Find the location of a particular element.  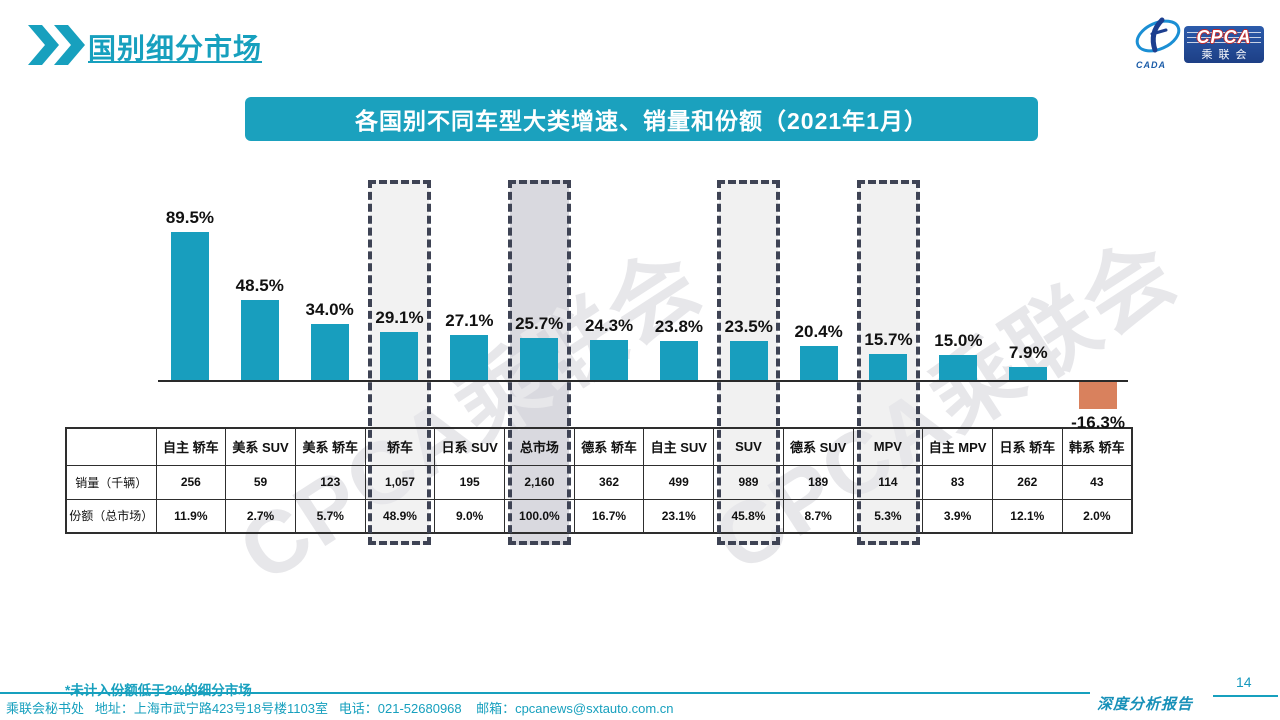

cpca-logo: CADA CPCA 乘联会 is located at coordinates (1198, 41).